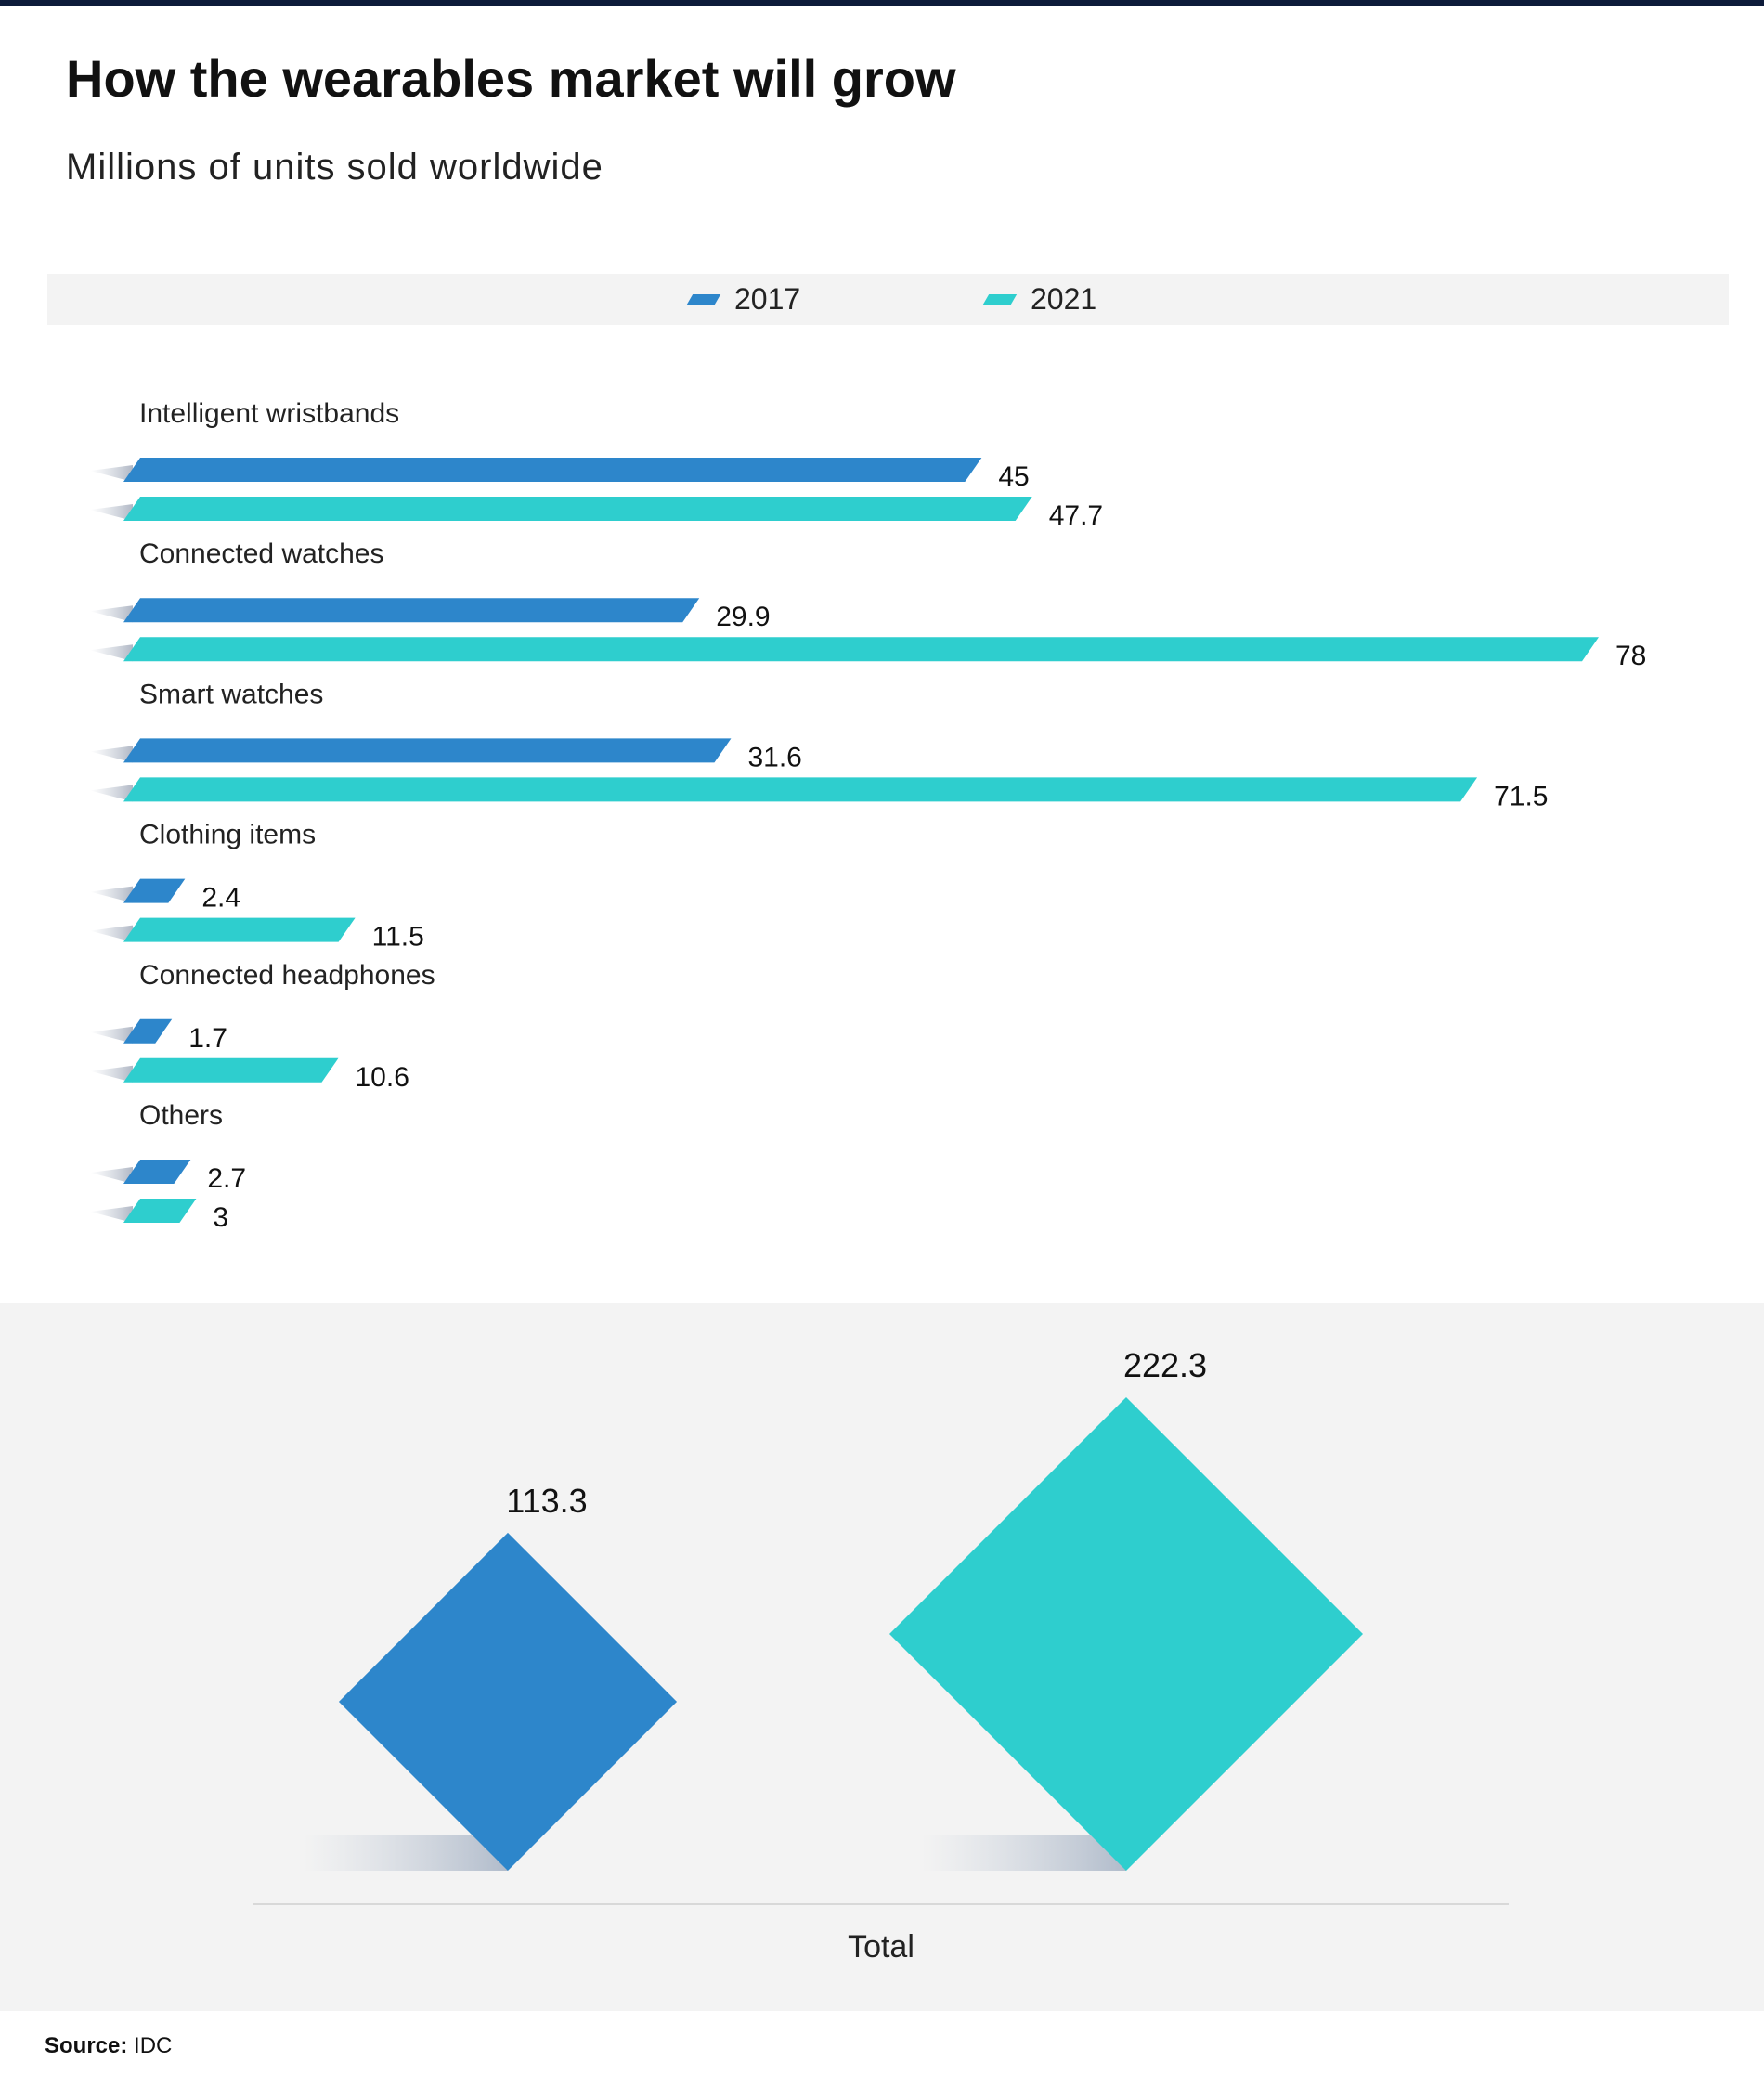 The height and width of the screenshot is (2075, 1764). Describe the element at coordinates (111, 1214) in the screenshot. I see `bar-shadow-others-2021` at that location.